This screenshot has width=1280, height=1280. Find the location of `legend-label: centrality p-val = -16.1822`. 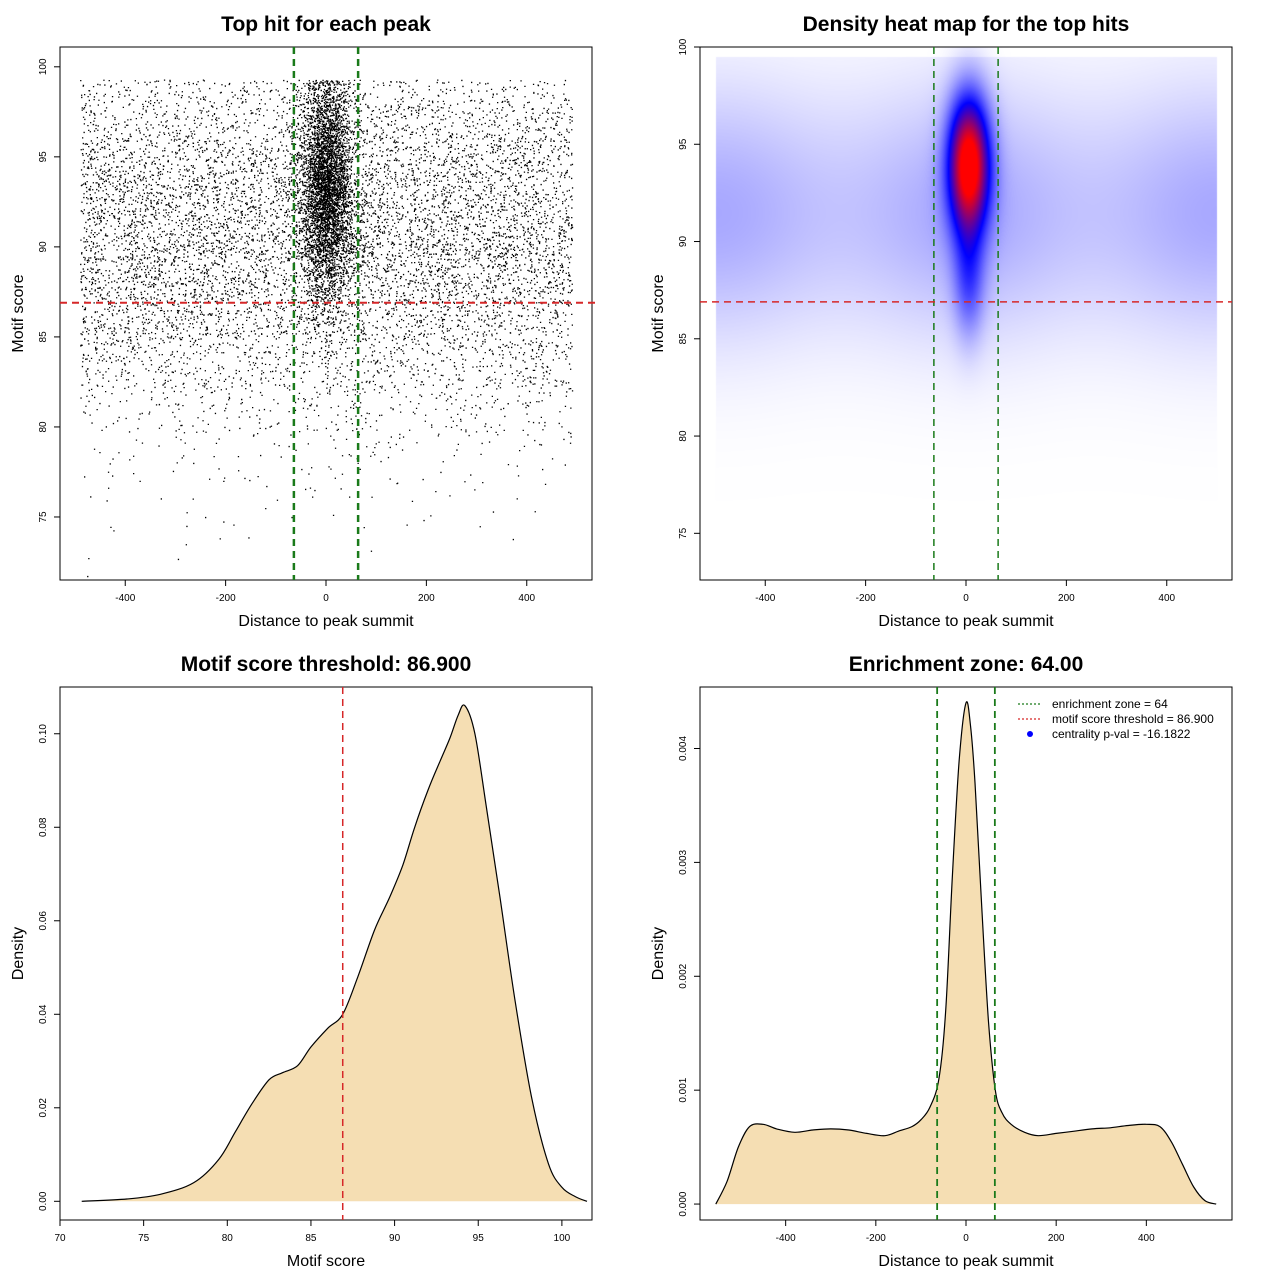

legend-label: centrality p-val = -16.1822 is located at coordinates (1121, 734).